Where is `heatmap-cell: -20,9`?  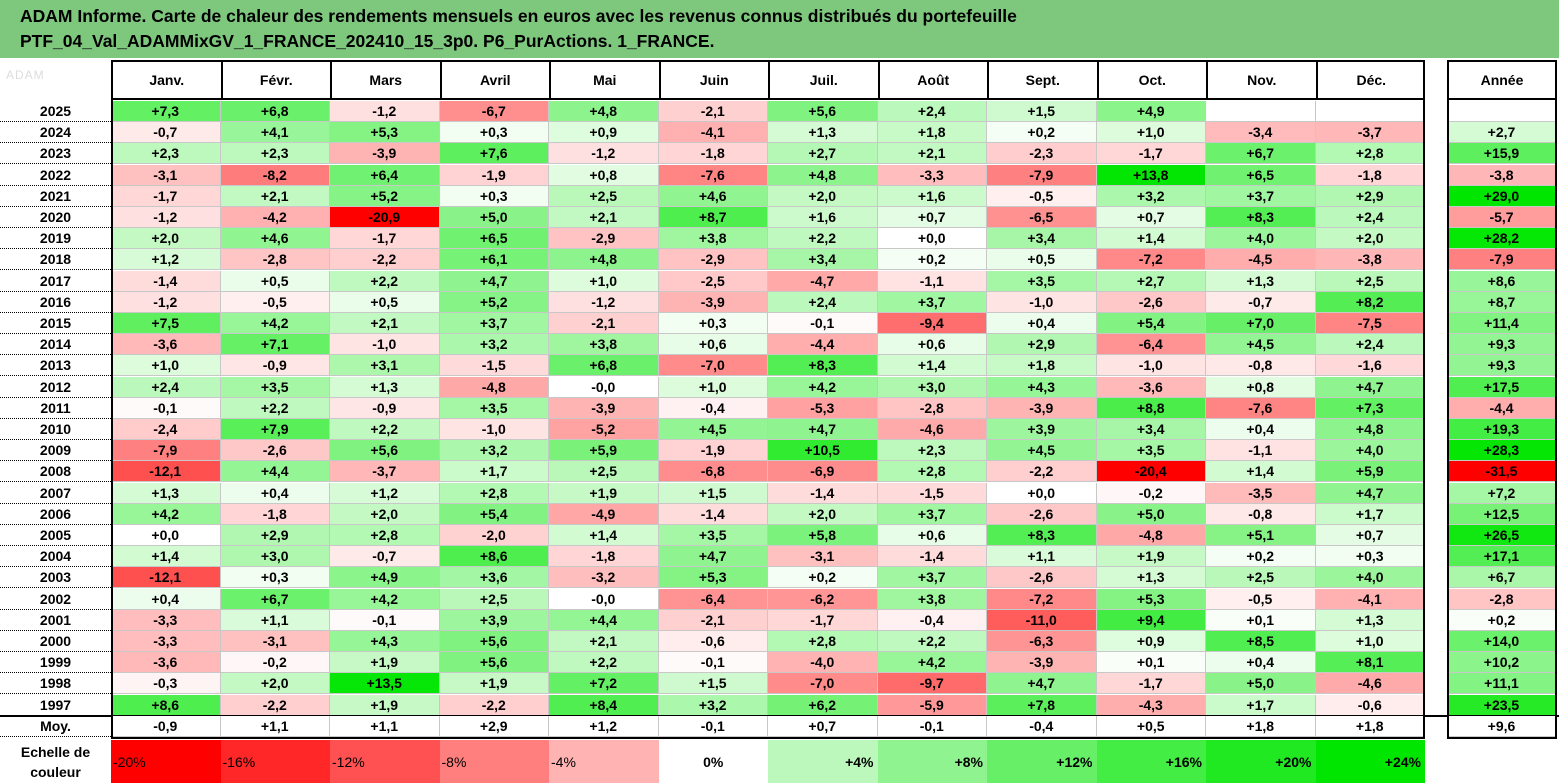 heatmap-cell: -20,9 is located at coordinates (385, 217).